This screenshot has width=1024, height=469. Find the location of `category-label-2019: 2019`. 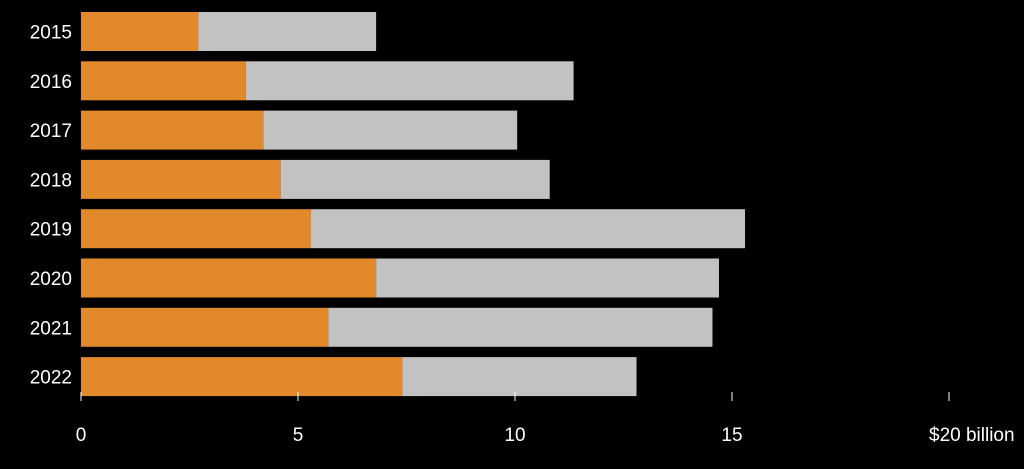

category-label-2019: 2019 is located at coordinates (51, 230).